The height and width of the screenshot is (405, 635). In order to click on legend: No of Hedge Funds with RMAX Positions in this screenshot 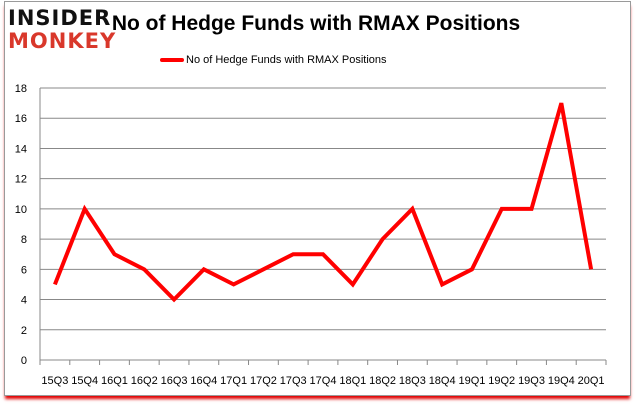, I will do `click(273, 60)`.